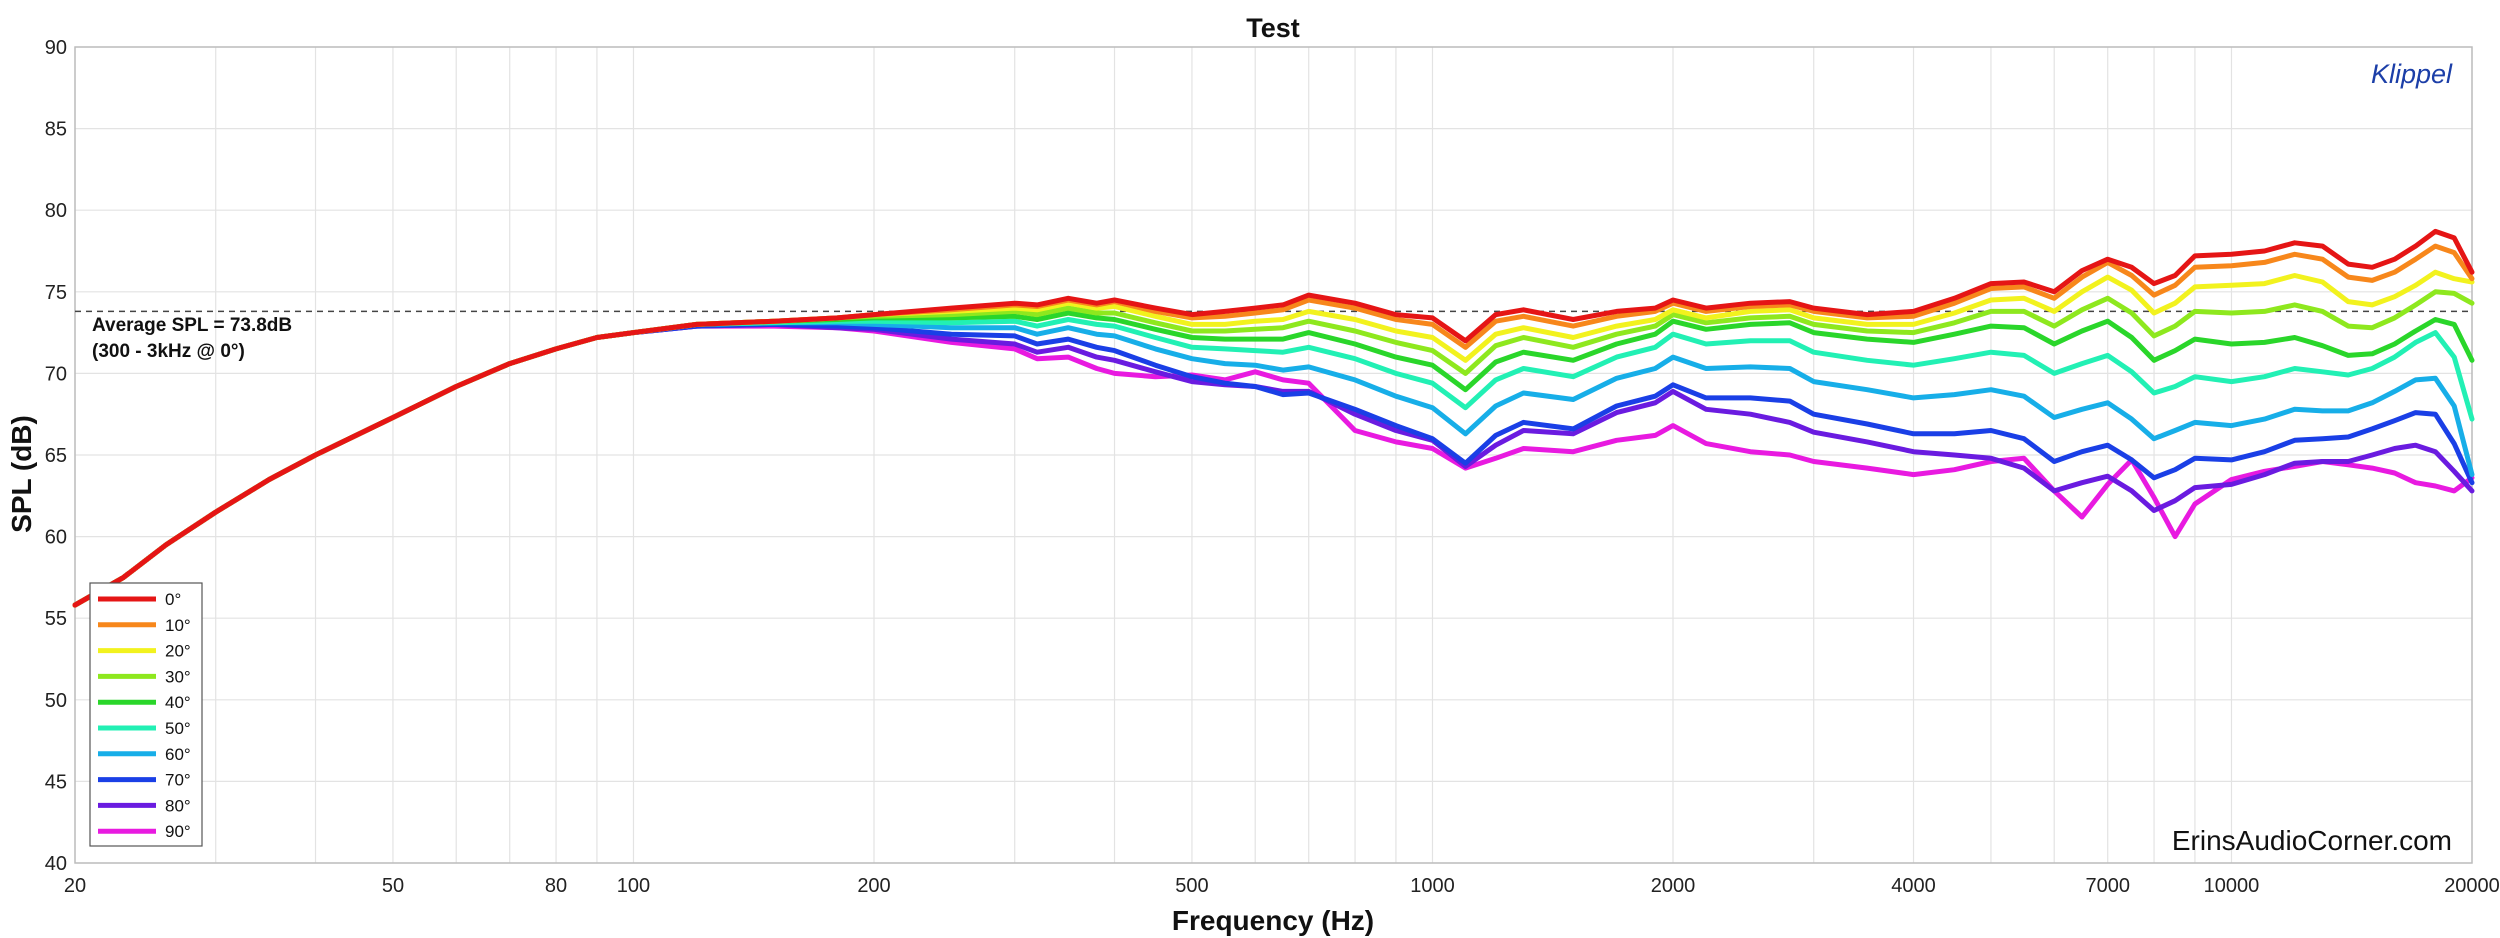 This screenshot has height=938, width=2500. What do you see at coordinates (633, 886) in the screenshot?
I see `x-tick-label: 100` at bounding box center [633, 886].